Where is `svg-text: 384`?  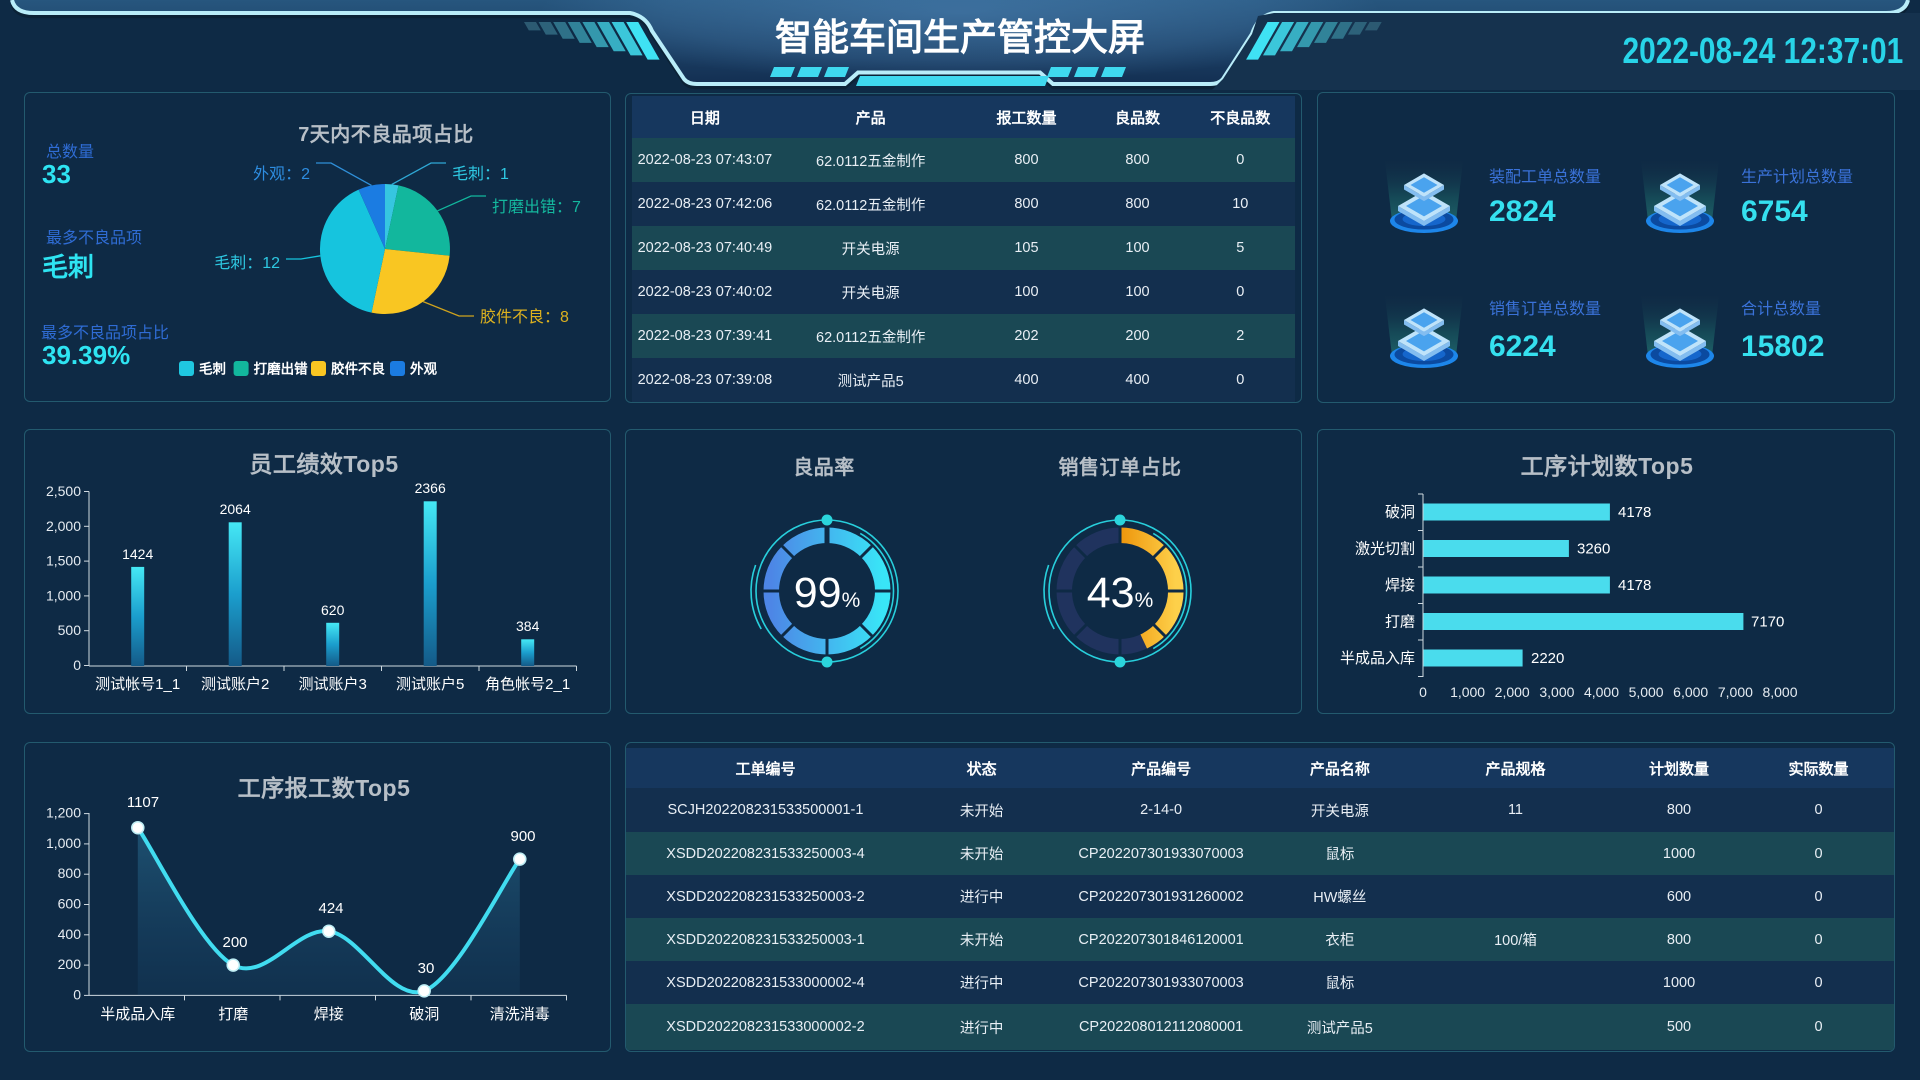
svg-text: 384 is located at coordinates (528, 626).